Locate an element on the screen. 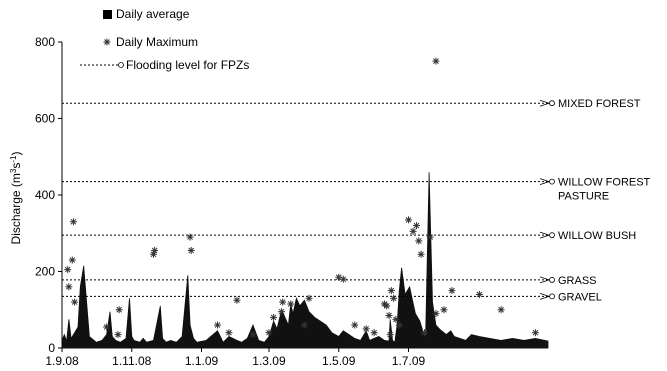  y-tick-label: 400 is located at coordinates (45, 195).